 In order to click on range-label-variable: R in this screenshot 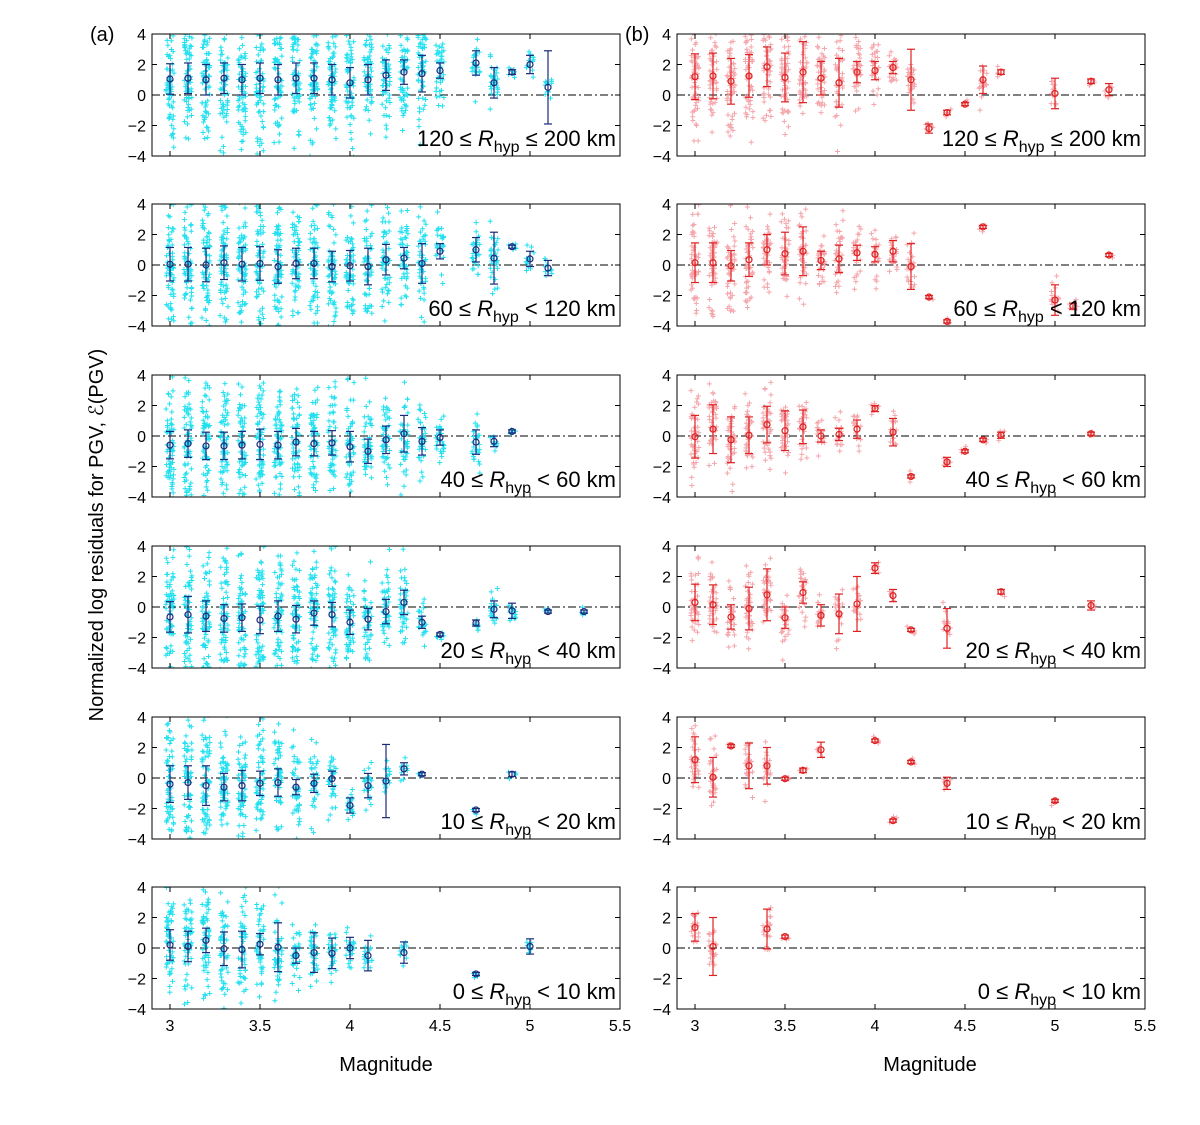, I will do `click(497, 479)`.